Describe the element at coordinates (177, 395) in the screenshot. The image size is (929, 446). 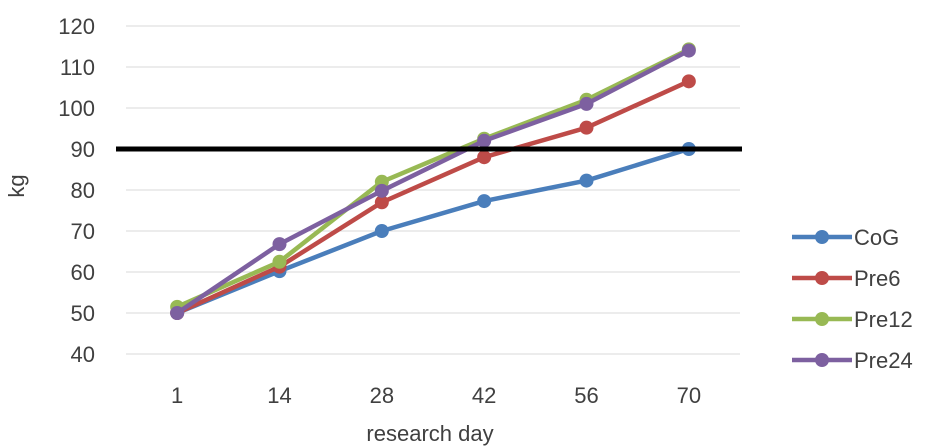
I see `x-tick-label: 1` at that location.